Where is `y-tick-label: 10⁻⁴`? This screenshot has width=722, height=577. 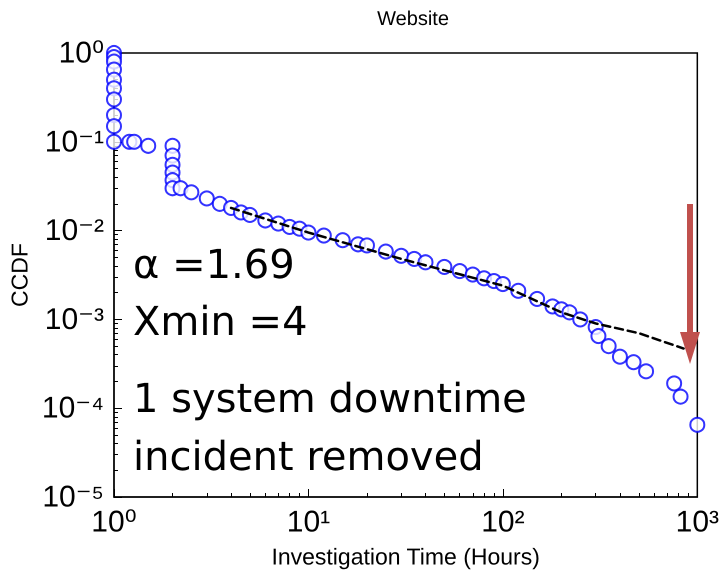 y-tick-label: 10⁻⁴ is located at coordinates (73, 408).